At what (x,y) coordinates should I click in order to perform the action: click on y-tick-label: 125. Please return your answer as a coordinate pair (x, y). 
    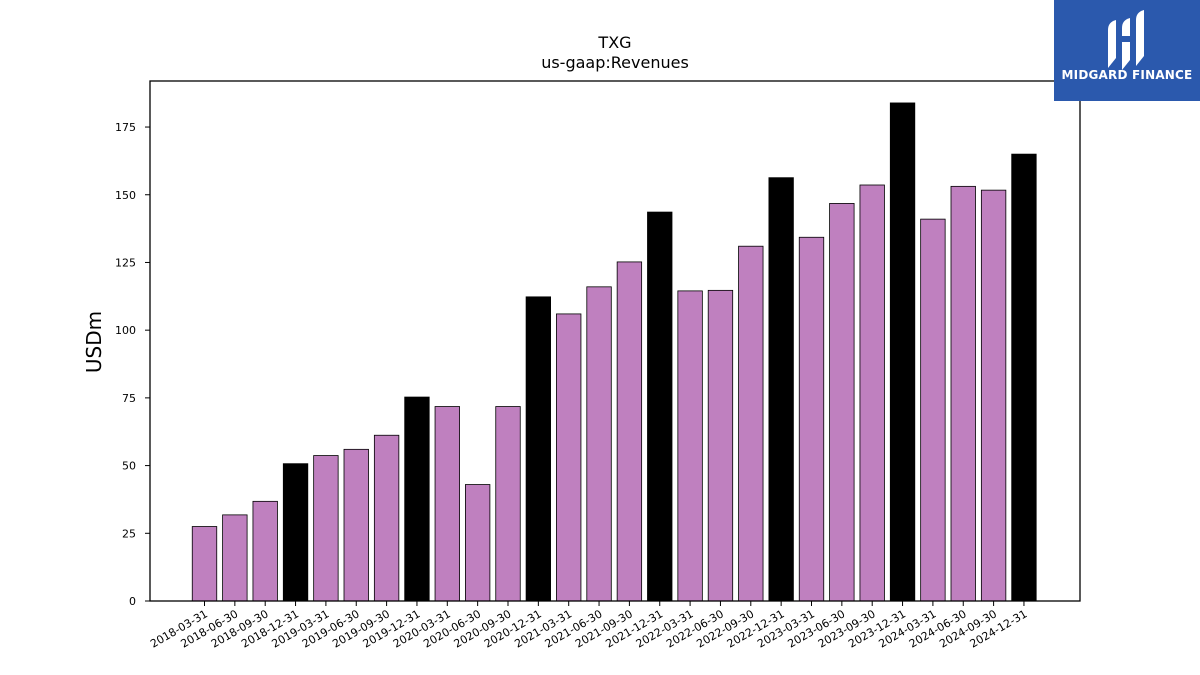
    Looking at the image, I should click on (125, 262).